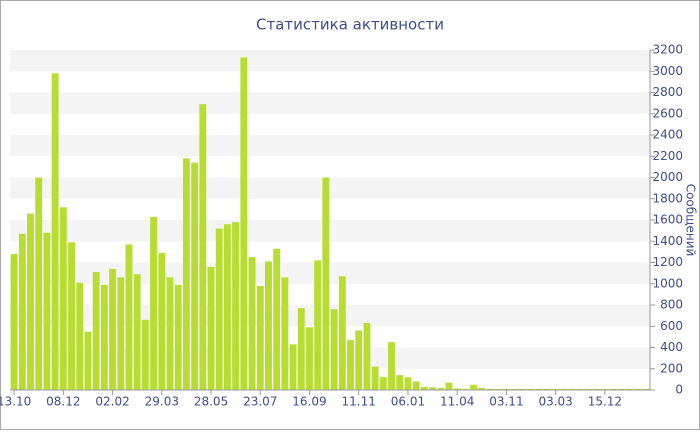 The height and width of the screenshot is (434, 700). What do you see at coordinates (667, 135) in the screenshot?
I see `y-tick-label: 2400` at bounding box center [667, 135].